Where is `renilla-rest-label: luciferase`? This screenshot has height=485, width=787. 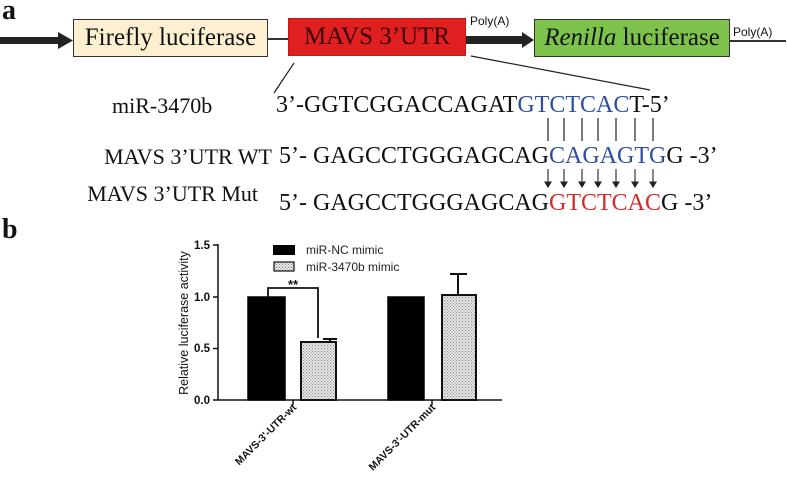 renilla-rest-label: luciferase is located at coordinates (668, 37).